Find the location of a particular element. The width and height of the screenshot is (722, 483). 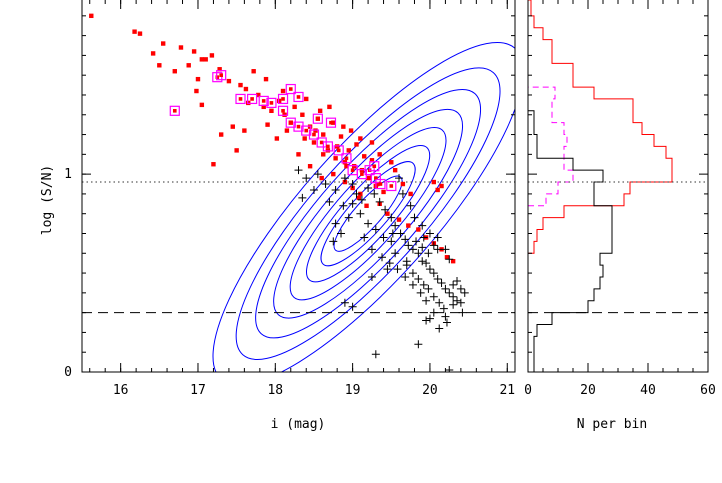

reference-lines-hist is located at coordinates (618, 247).